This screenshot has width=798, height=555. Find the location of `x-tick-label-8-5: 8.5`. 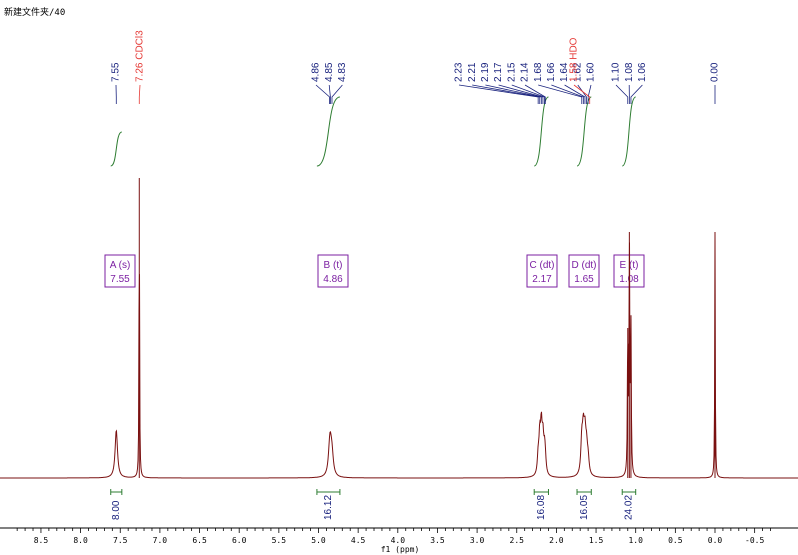

x-tick-label-8-5: 8.5 is located at coordinates (41, 540).